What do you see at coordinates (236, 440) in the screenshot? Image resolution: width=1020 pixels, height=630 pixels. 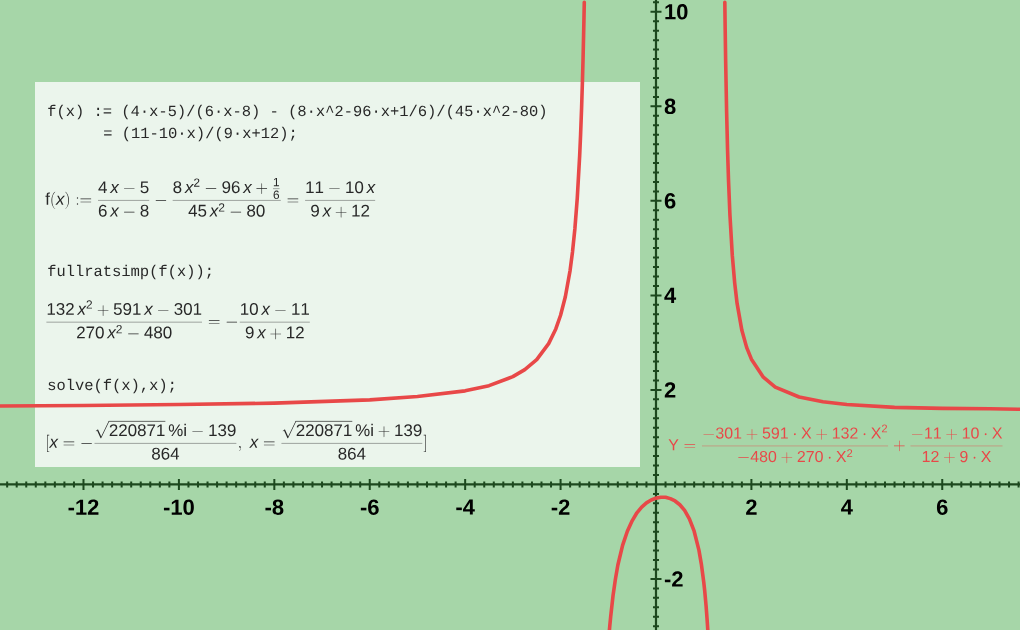 I see `annotation: $[x=-\frac{\sqrt{220871}\,\mbox{\%i}-139}{864},\ x=\frac{\sqrt{220871}\,\mbox{\%i}+139}{864}]$` at bounding box center [236, 440].